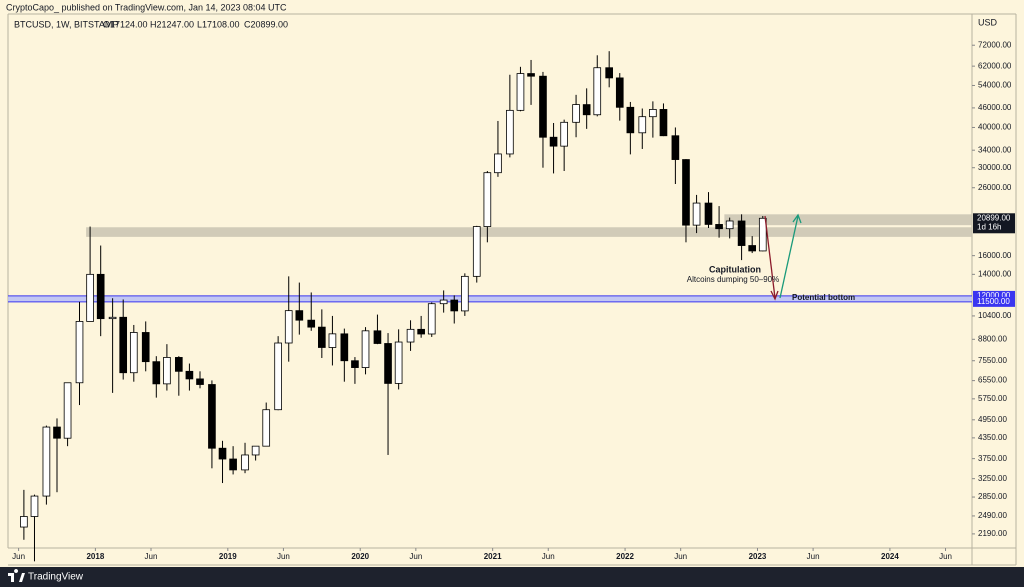 This screenshot has width=1024, height=587. Describe the element at coordinates (848, 220) in the screenshot. I see `zone` at that location.